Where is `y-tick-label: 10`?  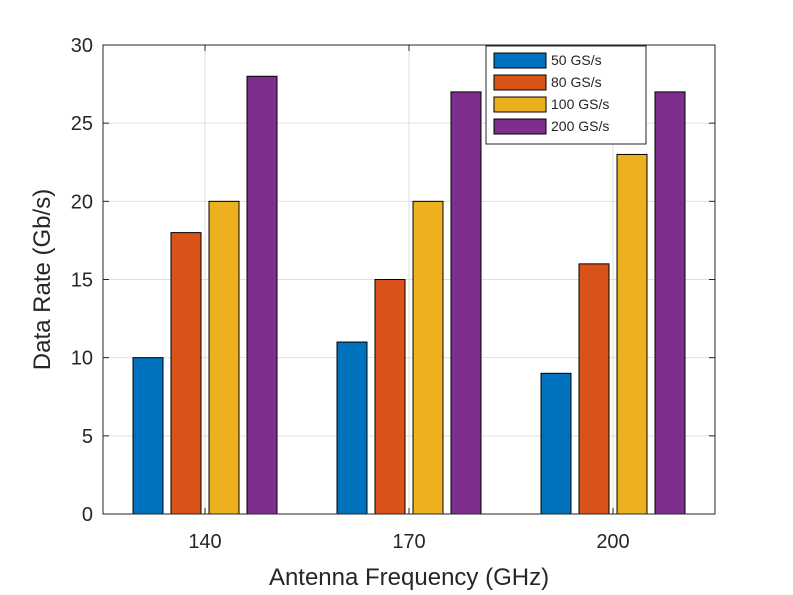
y-tick-label: 10 is located at coordinates (82, 359).